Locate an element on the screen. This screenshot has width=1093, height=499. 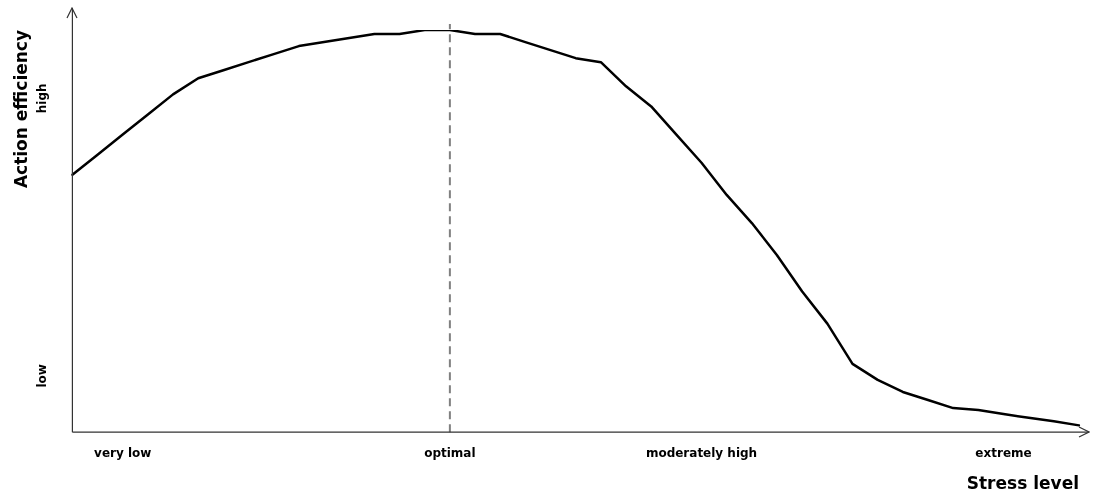
x-tick-label: very low is located at coordinates (123, 452).